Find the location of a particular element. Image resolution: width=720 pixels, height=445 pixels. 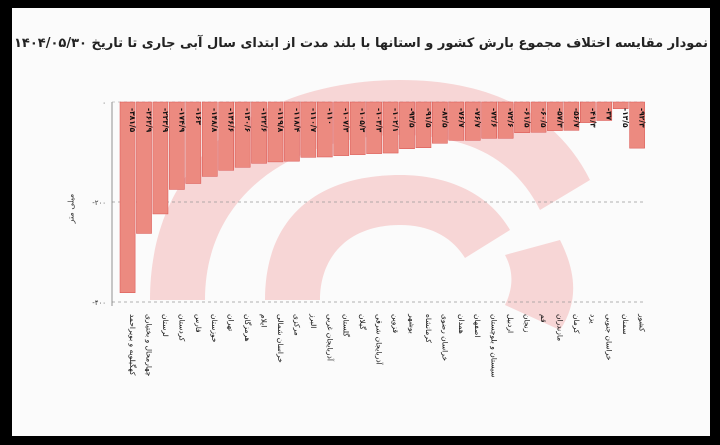

category-label: کردستان is located at coordinates (181, 328).